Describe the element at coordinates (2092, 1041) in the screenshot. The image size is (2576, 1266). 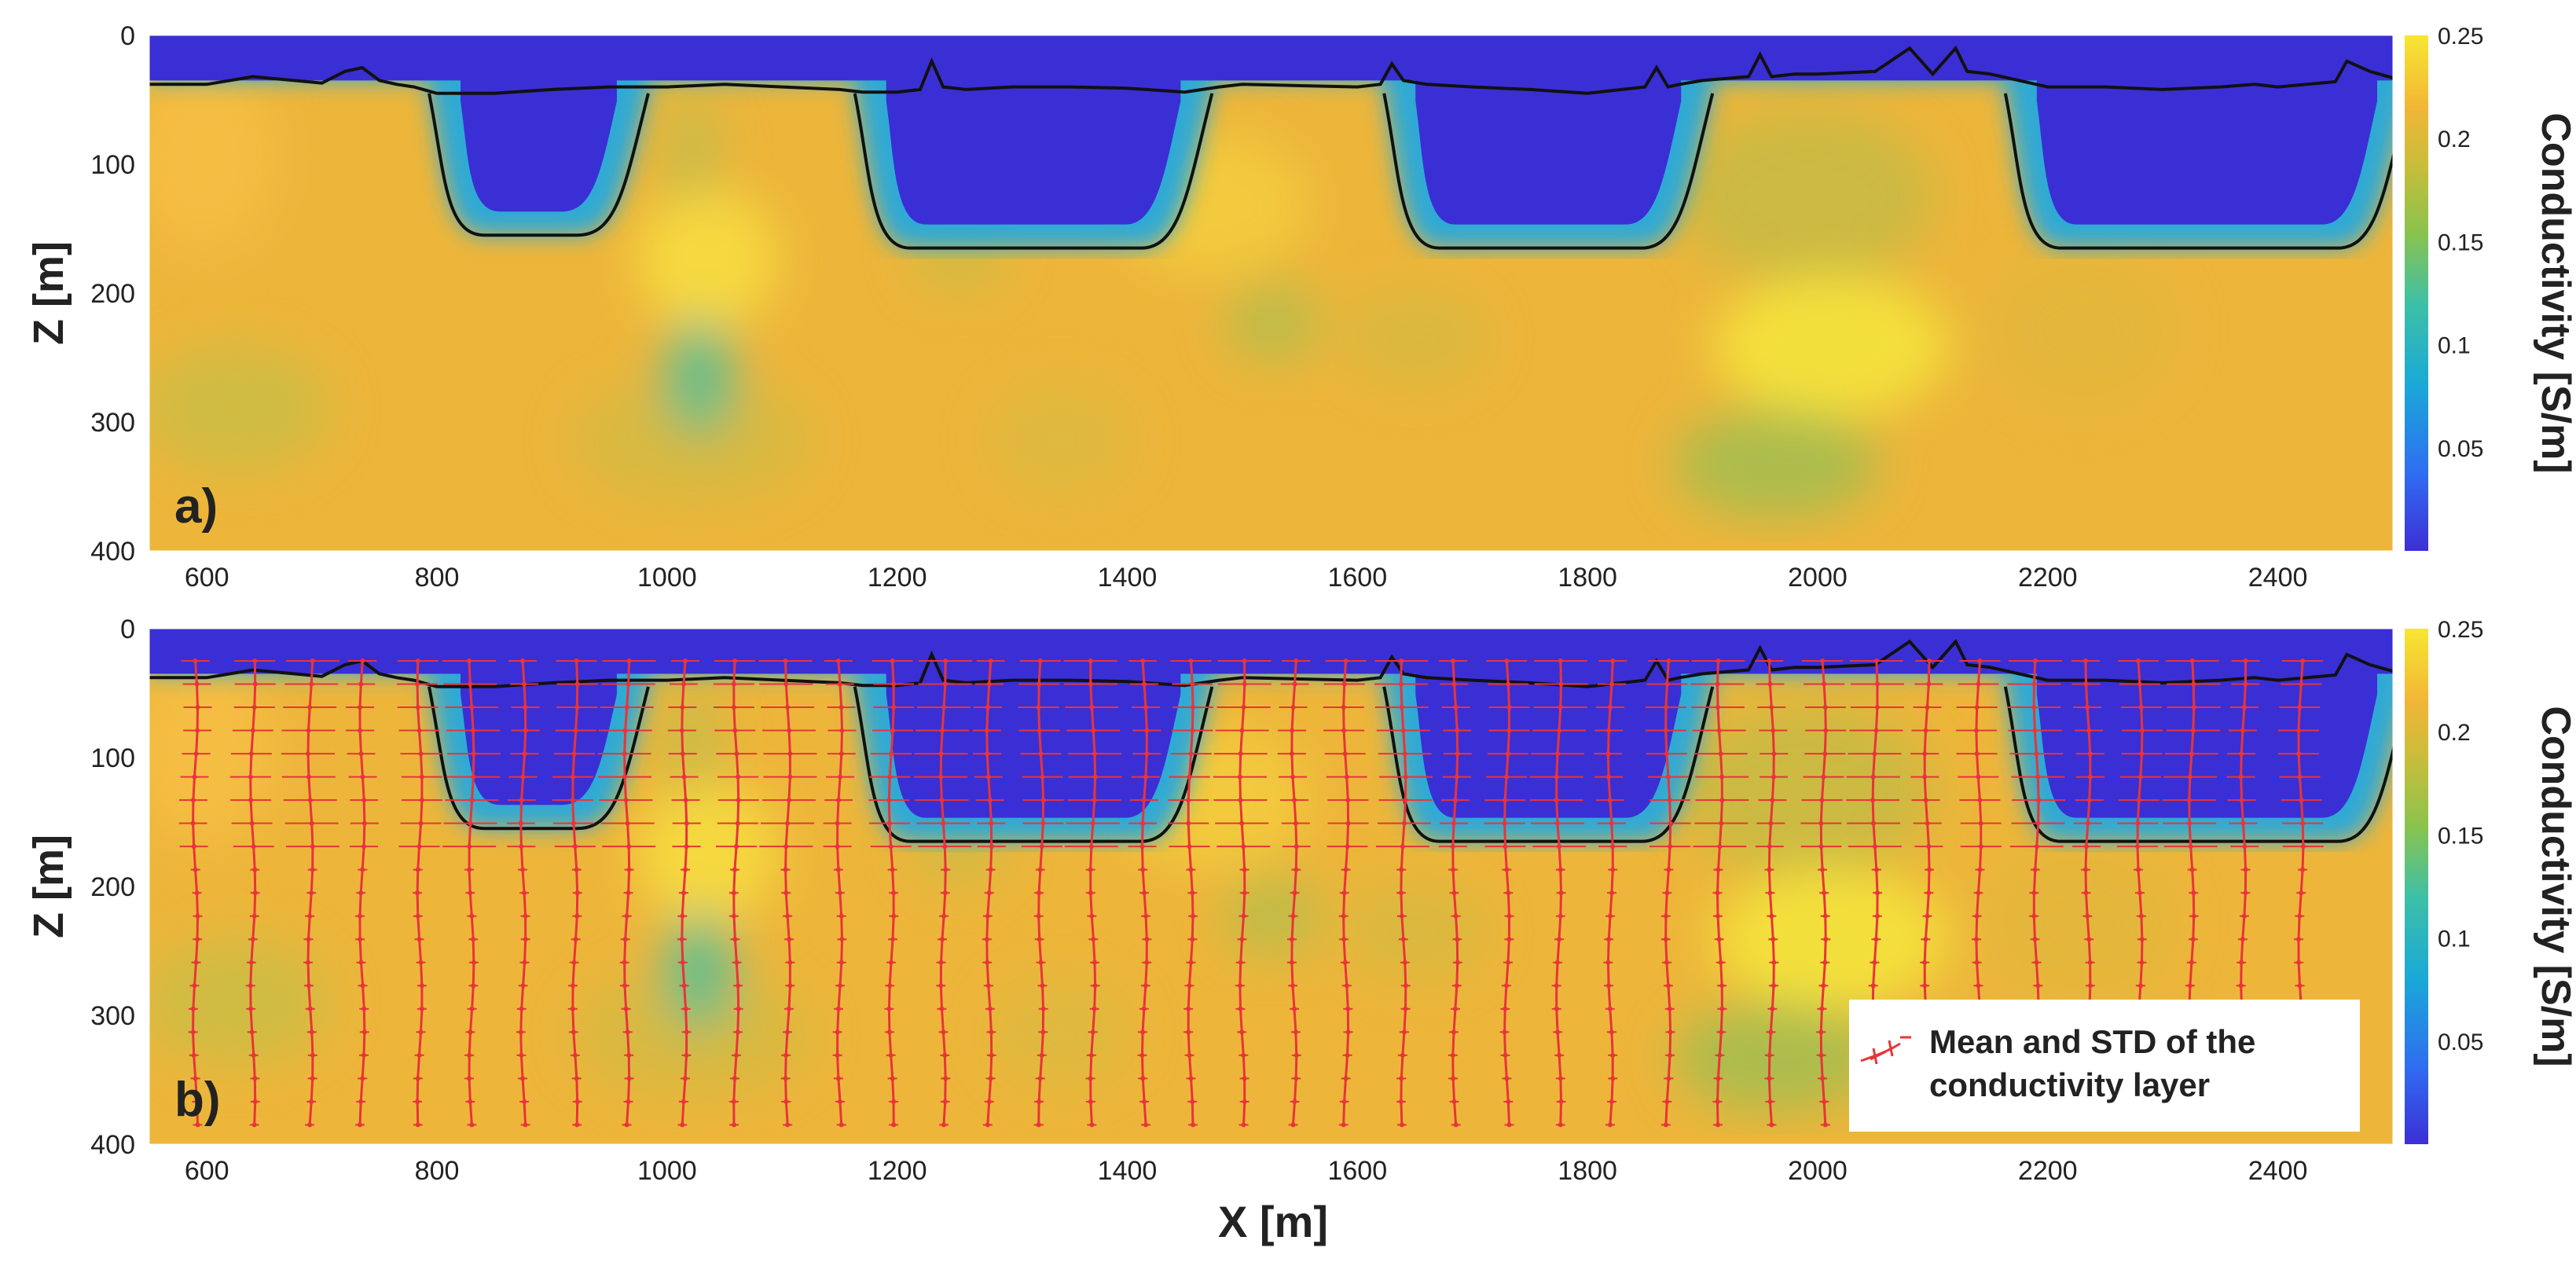
I see `legend-entry-line-1: Mean and STD of the` at that location.